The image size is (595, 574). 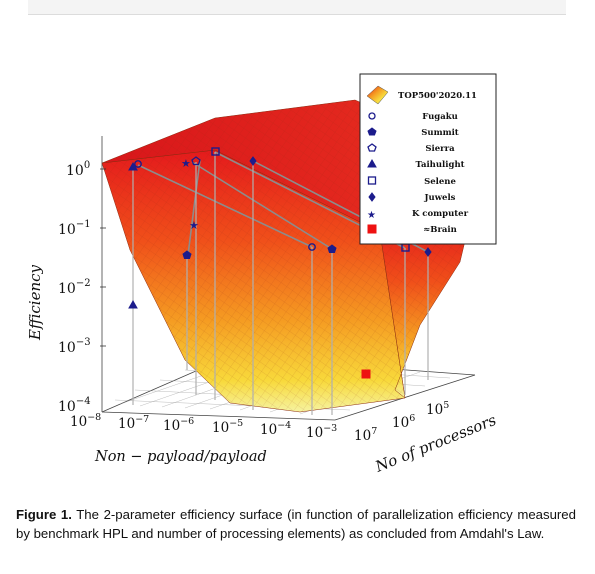 I want to click on caption-label: Figure 1., so click(x=44, y=514).